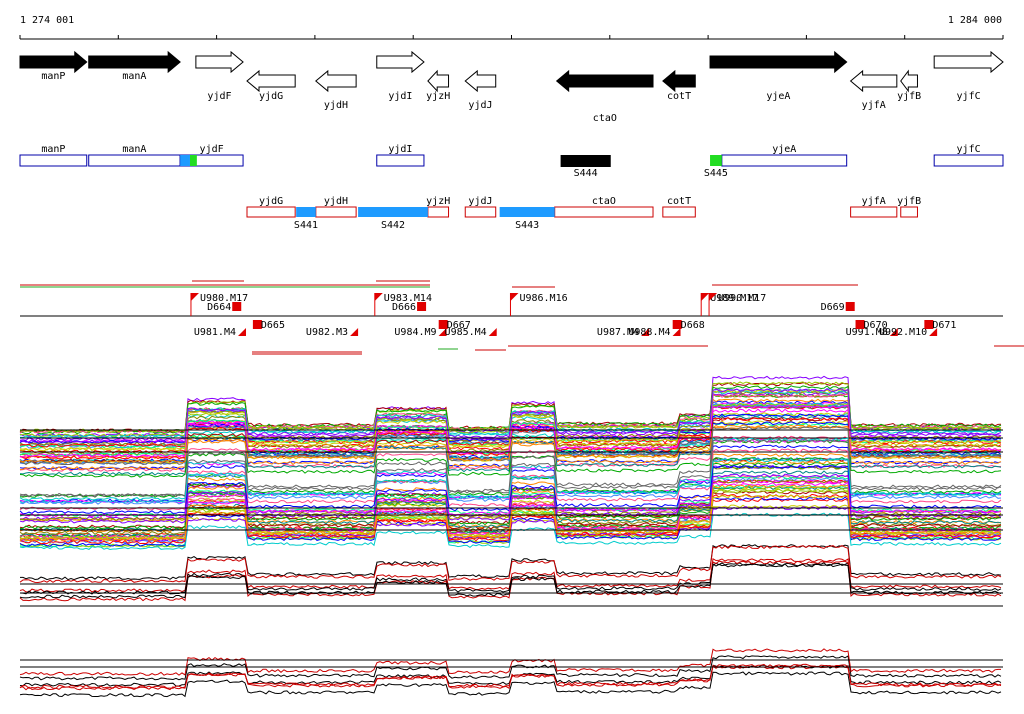 The width and height of the screenshot is (1024, 714). Describe the element at coordinates (438, 201) in the screenshot. I see `antisense-label-yjzH: yjzH` at that location.